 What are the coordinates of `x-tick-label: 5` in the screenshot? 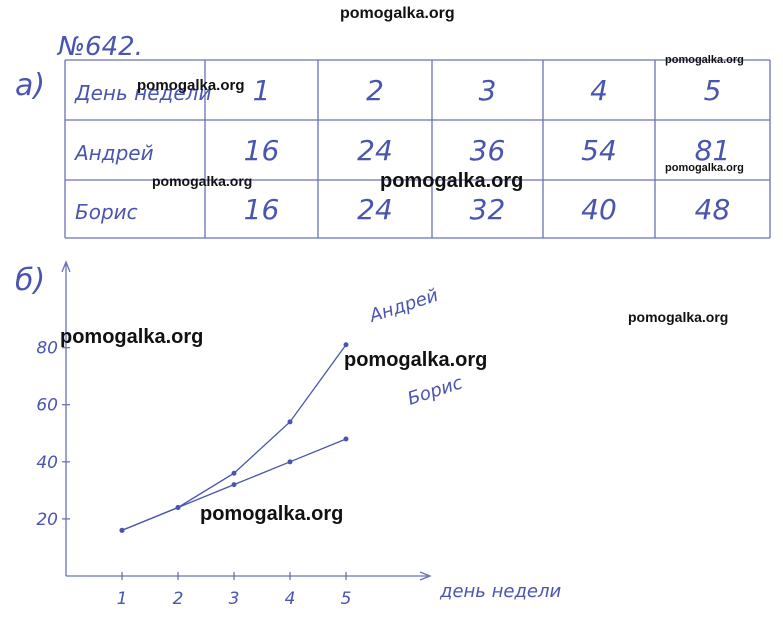 It's located at (346, 599).